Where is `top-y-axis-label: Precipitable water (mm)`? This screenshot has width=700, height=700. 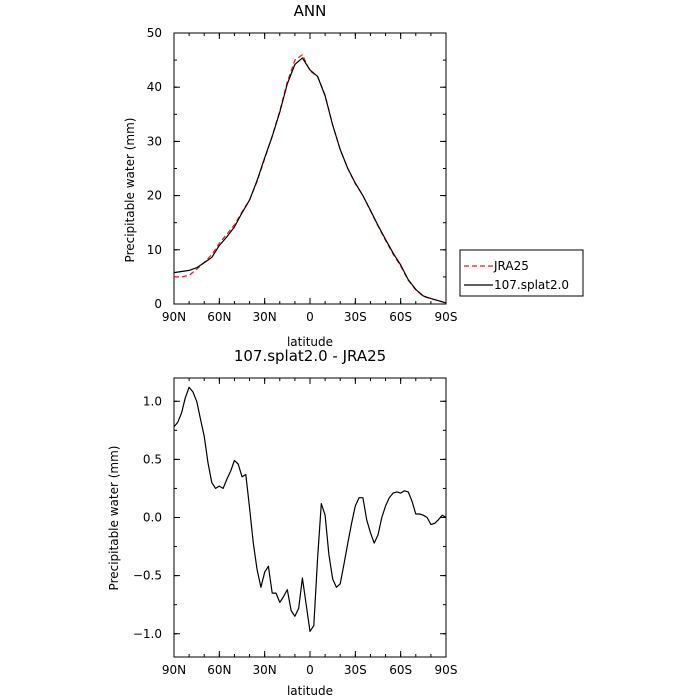 top-y-axis-label: Precipitable water (mm) is located at coordinates (130, 190).